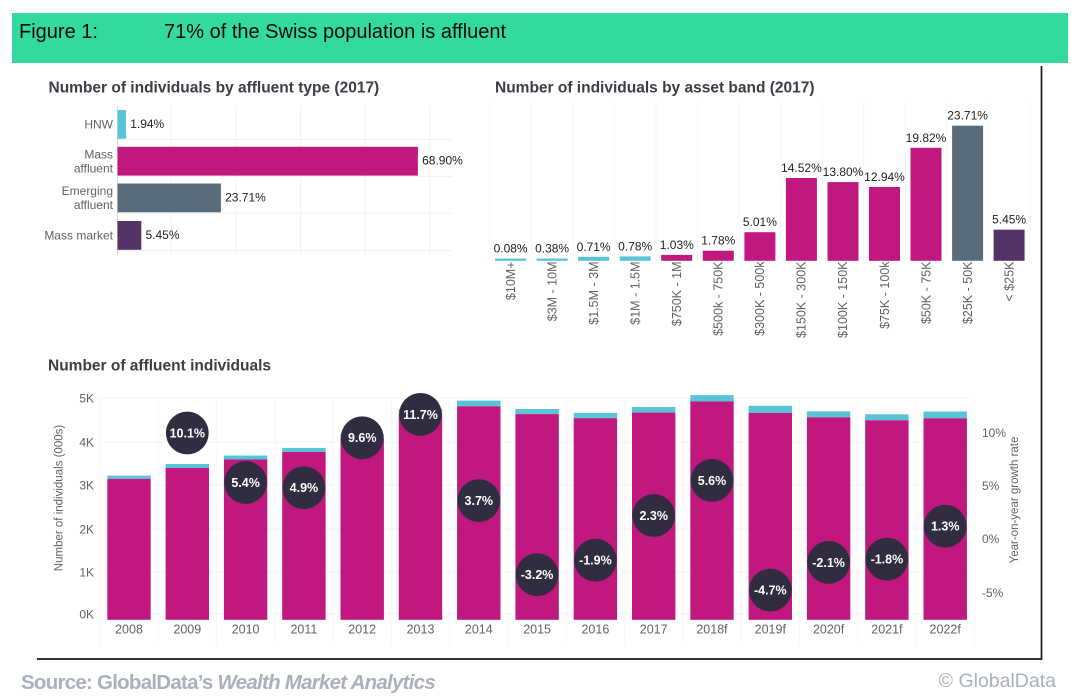 This screenshot has width=1079, height=700. Describe the element at coordinates (594, 247) in the screenshot. I see `svg-text: 0.71%` at that location.